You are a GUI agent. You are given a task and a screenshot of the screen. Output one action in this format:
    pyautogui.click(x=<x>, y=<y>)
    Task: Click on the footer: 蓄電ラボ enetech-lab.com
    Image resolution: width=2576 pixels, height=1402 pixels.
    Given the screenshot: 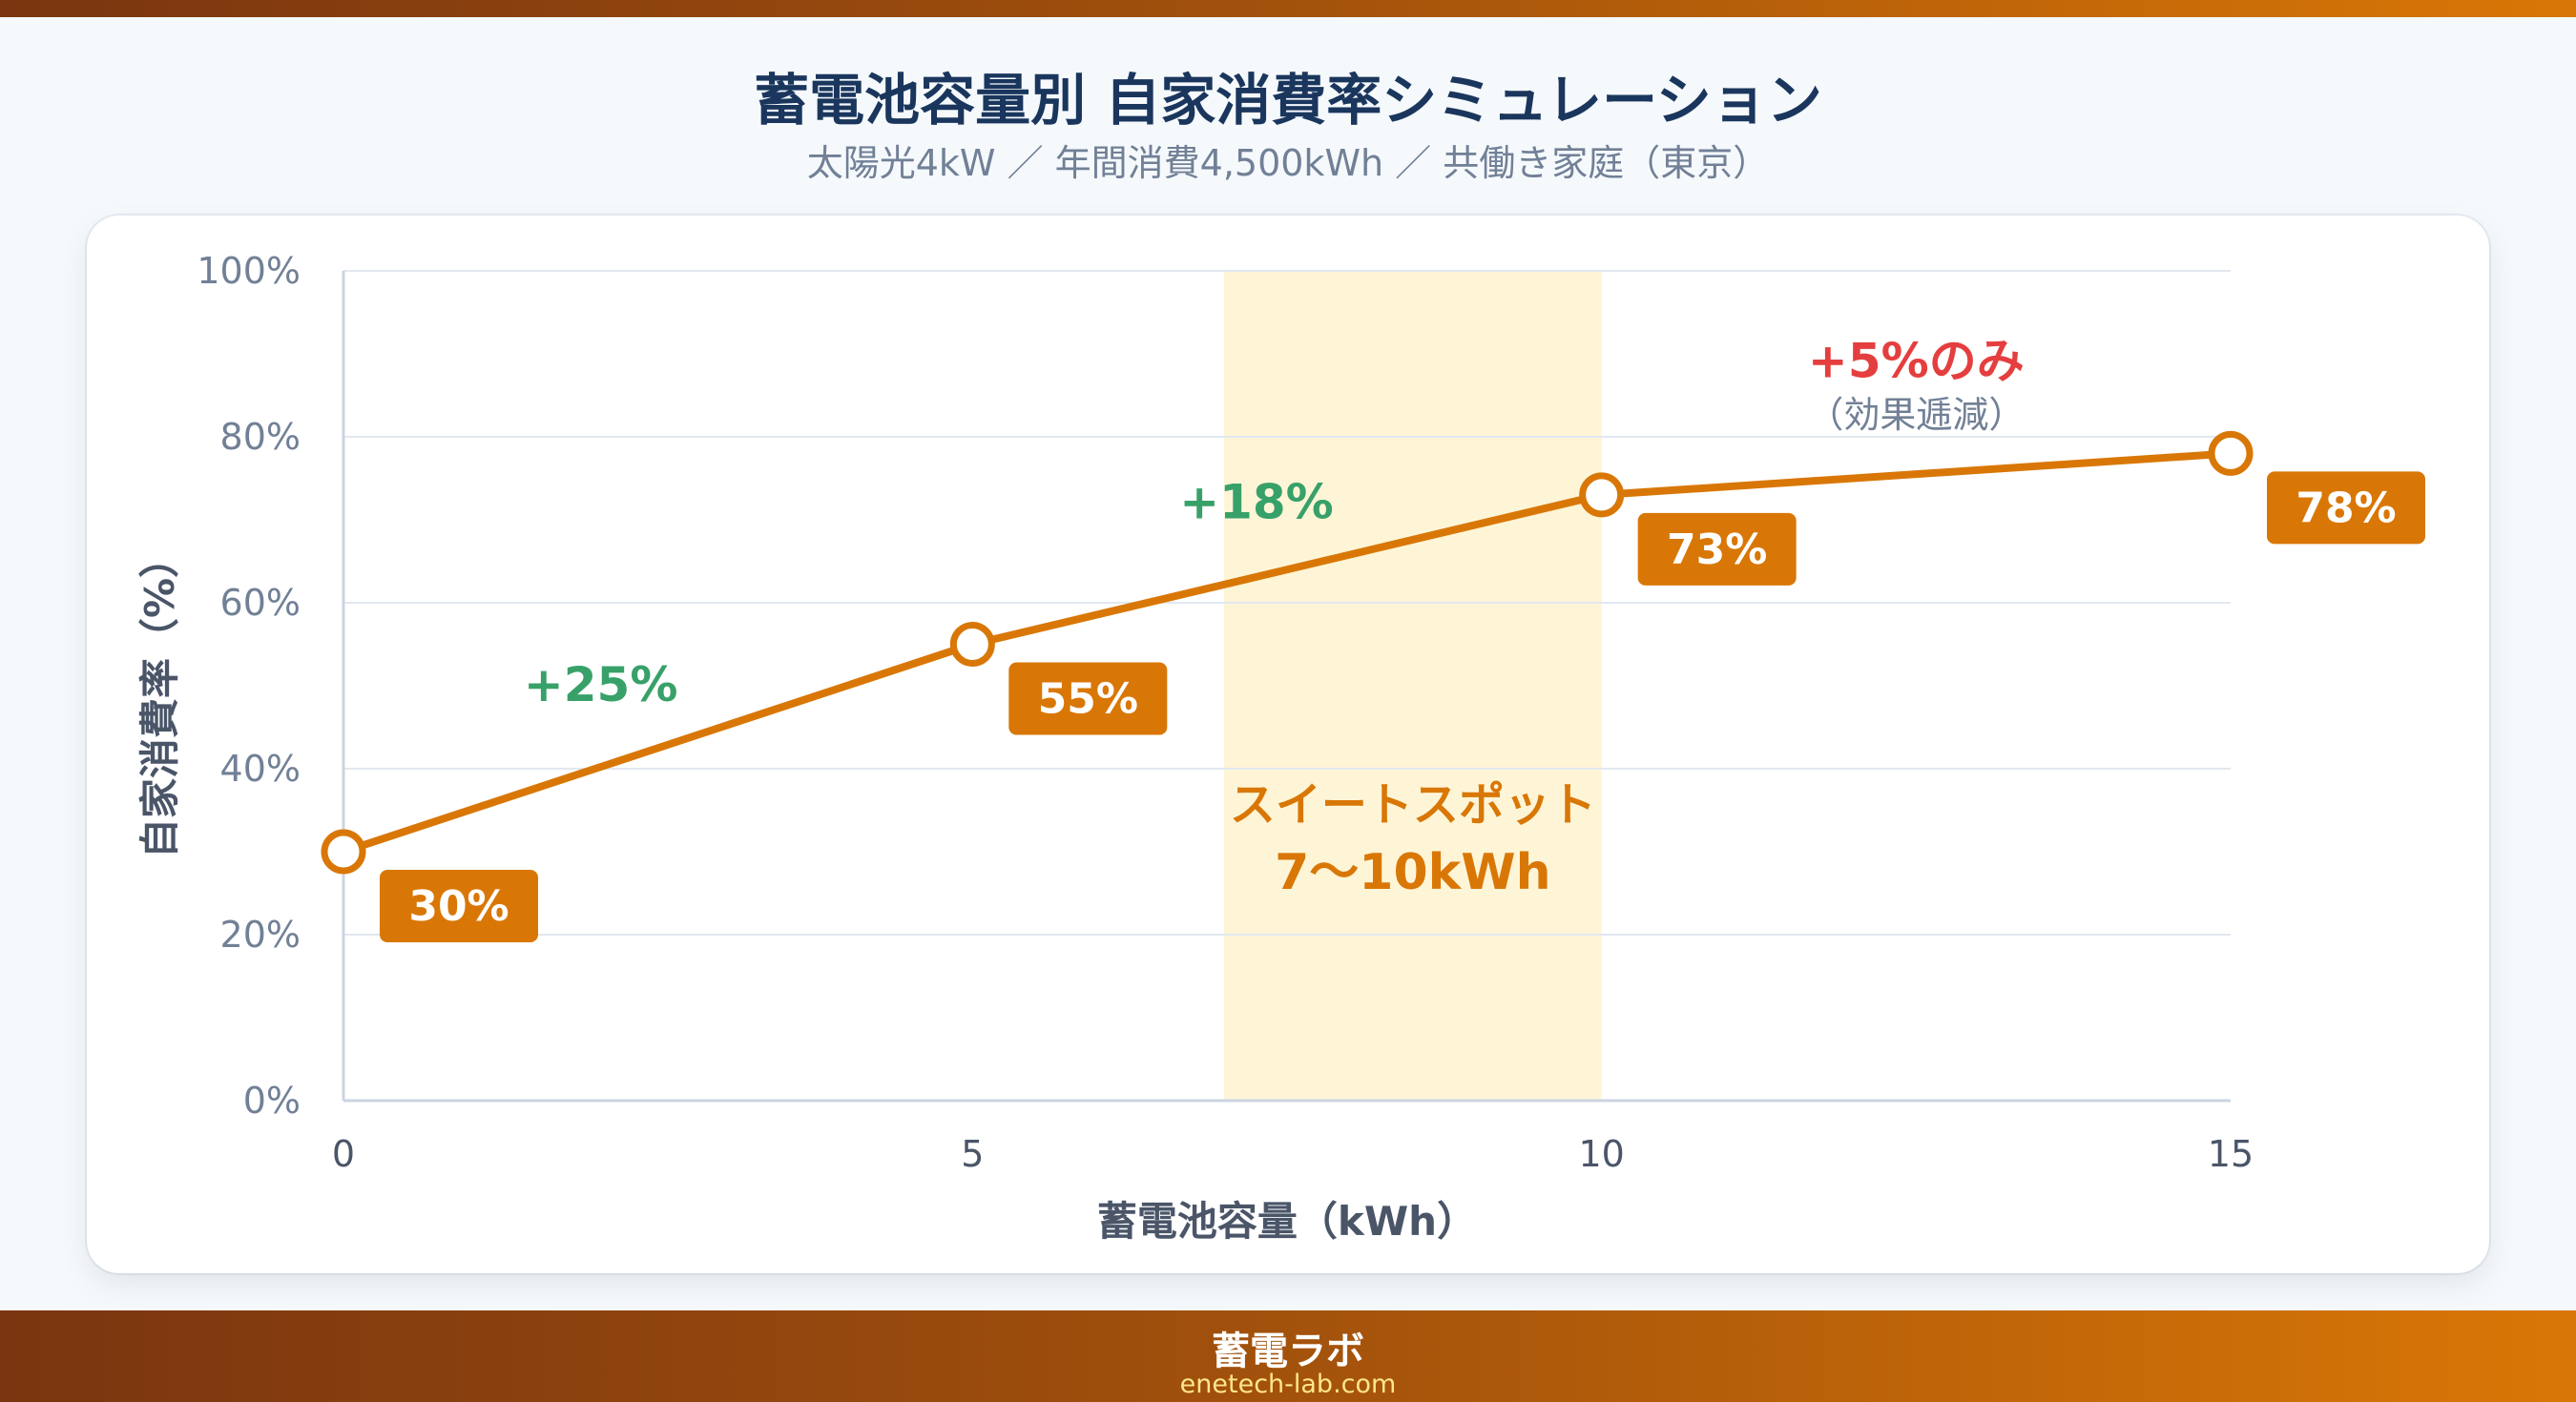 What is the action you would take?
    pyautogui.click(x=1288, y=1356)
    